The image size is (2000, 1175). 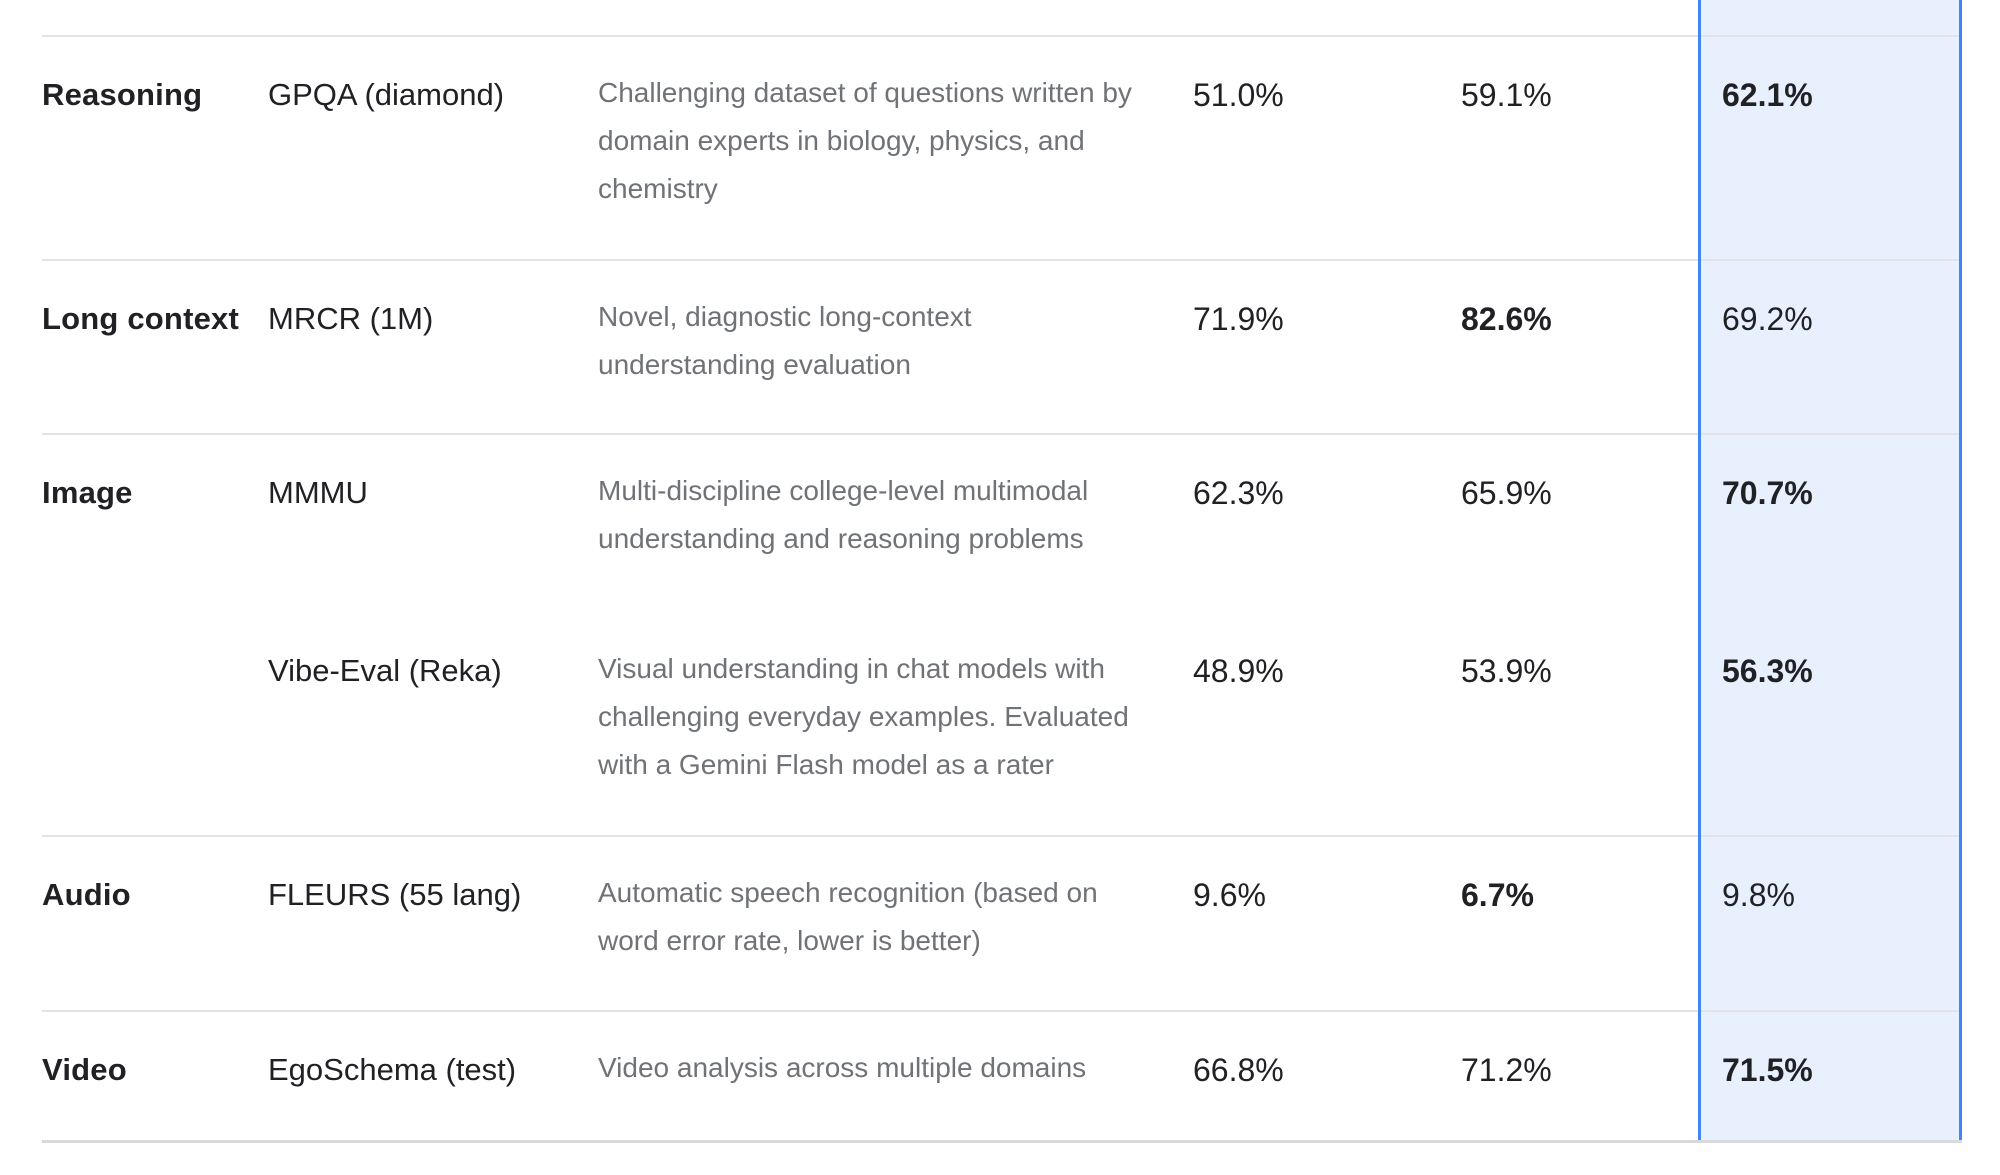 I want to click on score-cell-model-1: 71.9%, so click(x=1238, y=319).